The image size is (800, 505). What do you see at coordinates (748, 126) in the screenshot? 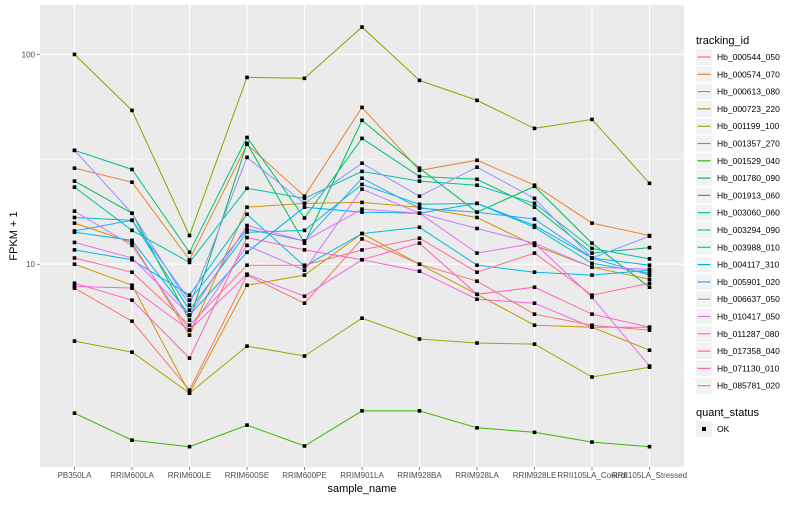
I see `legend-label: Hb_001199_100` at bounding box center [748, 126].